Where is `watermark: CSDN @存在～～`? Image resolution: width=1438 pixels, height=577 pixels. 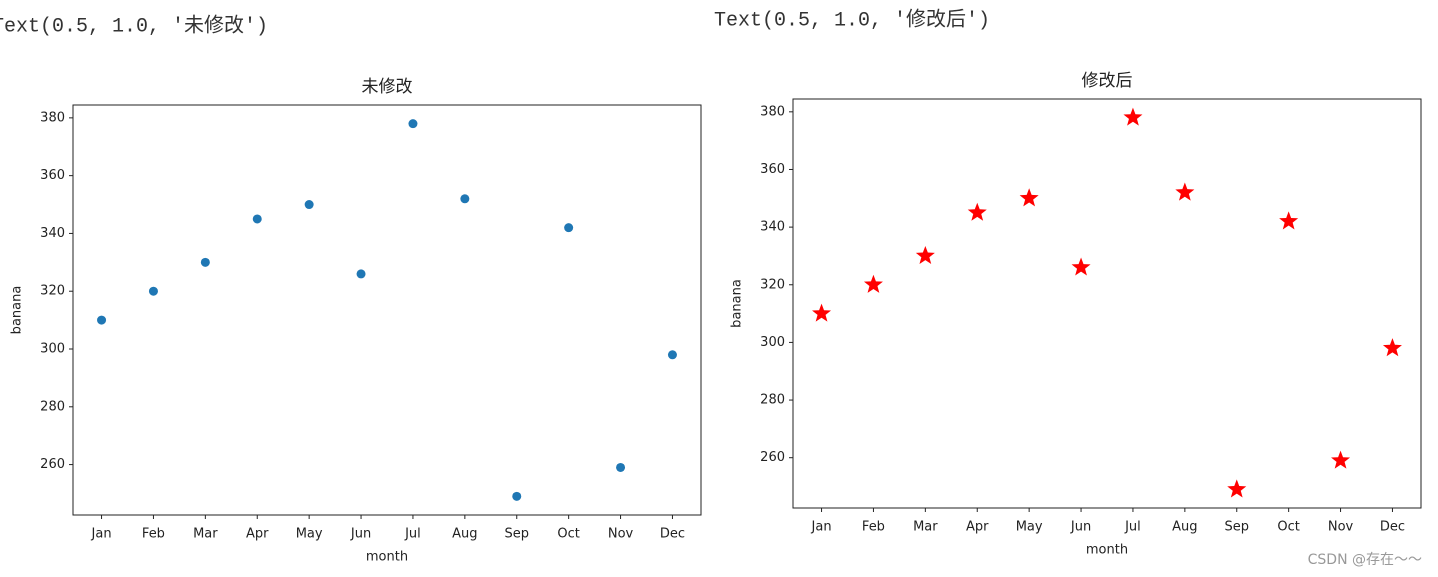 watermark: CSDN @存在～～ is located at coordinates (1365, 560).